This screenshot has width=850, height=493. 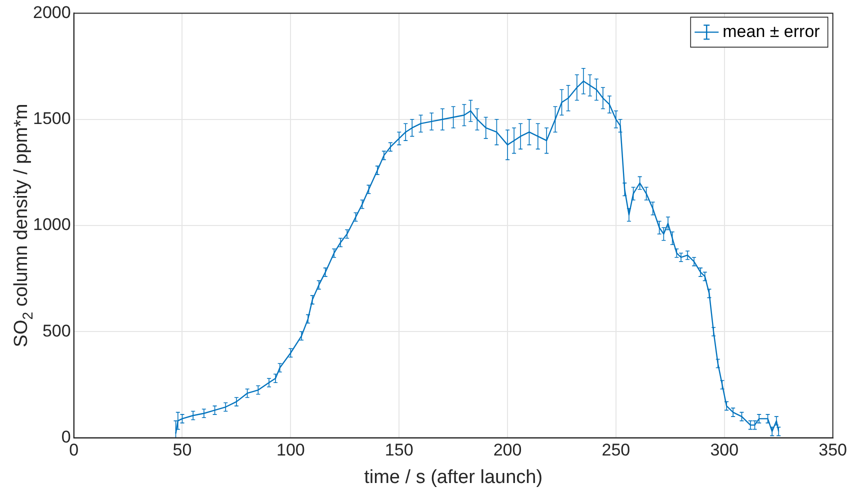 What do you see at coordinates (399, 450) in the screenshot?
I see `x-tick-label: 150` at bounding box center [399, 450].